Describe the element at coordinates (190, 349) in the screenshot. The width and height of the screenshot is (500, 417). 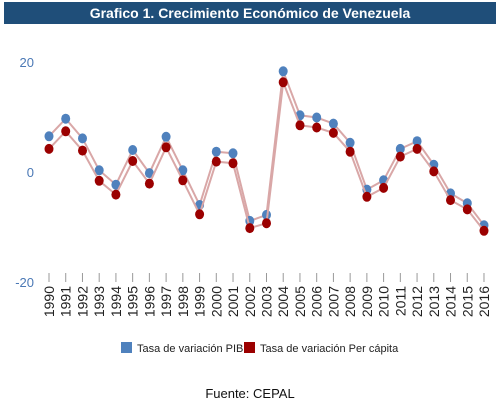
I see `legend-label-pib: Tasa de variación PIB` at that location.